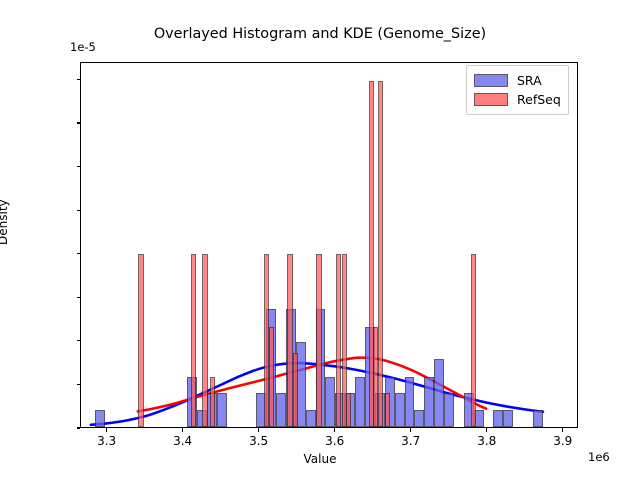 The width and height of the screenshot is (640, 480). I want to click on x-axis-offset-label: 1e6, so click(599, 457).